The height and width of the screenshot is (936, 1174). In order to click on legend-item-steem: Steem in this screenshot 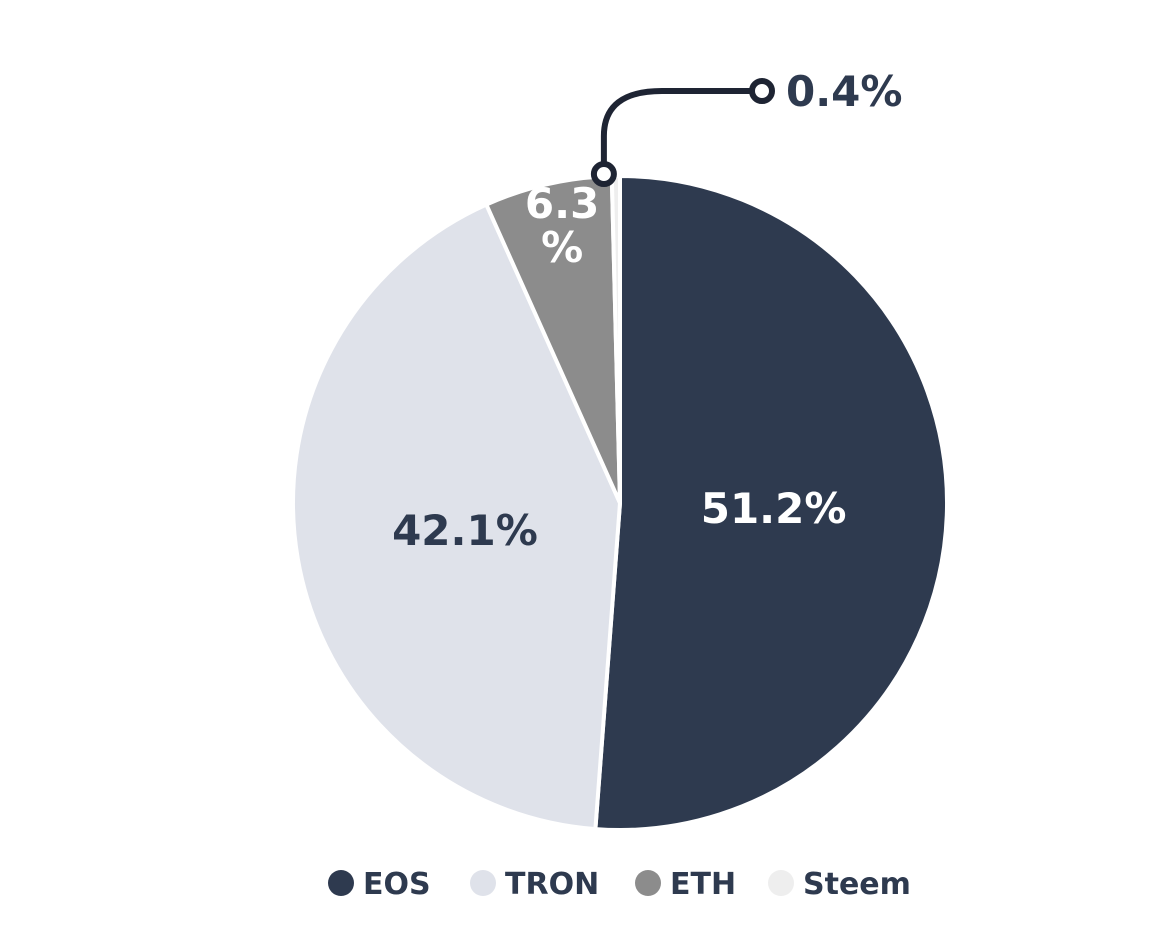, I will do `click(839, 884)`.